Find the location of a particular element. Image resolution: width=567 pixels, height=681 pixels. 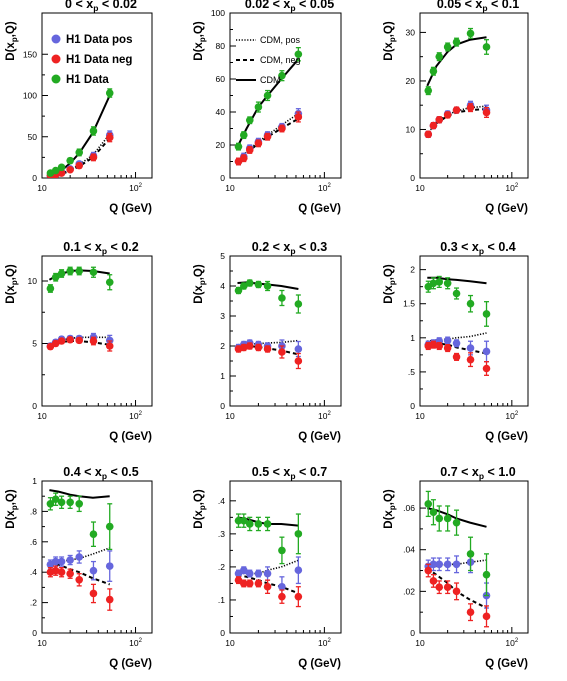

panel-title-post: < 0.02 is located at coordinates (117, 5).